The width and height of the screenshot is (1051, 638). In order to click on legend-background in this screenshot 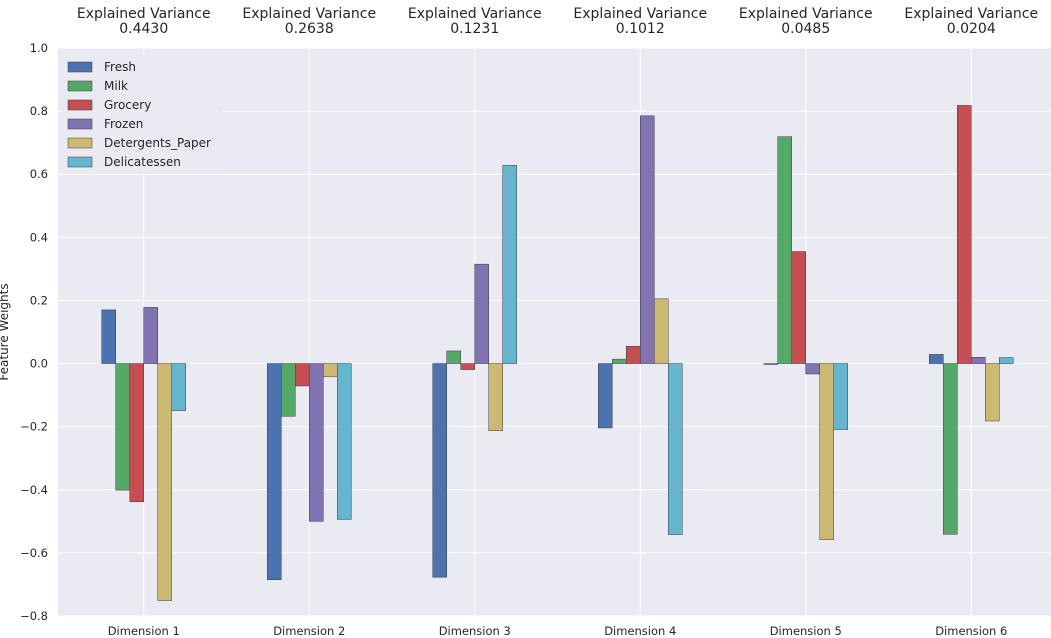, I will do `click(142, 114)`.